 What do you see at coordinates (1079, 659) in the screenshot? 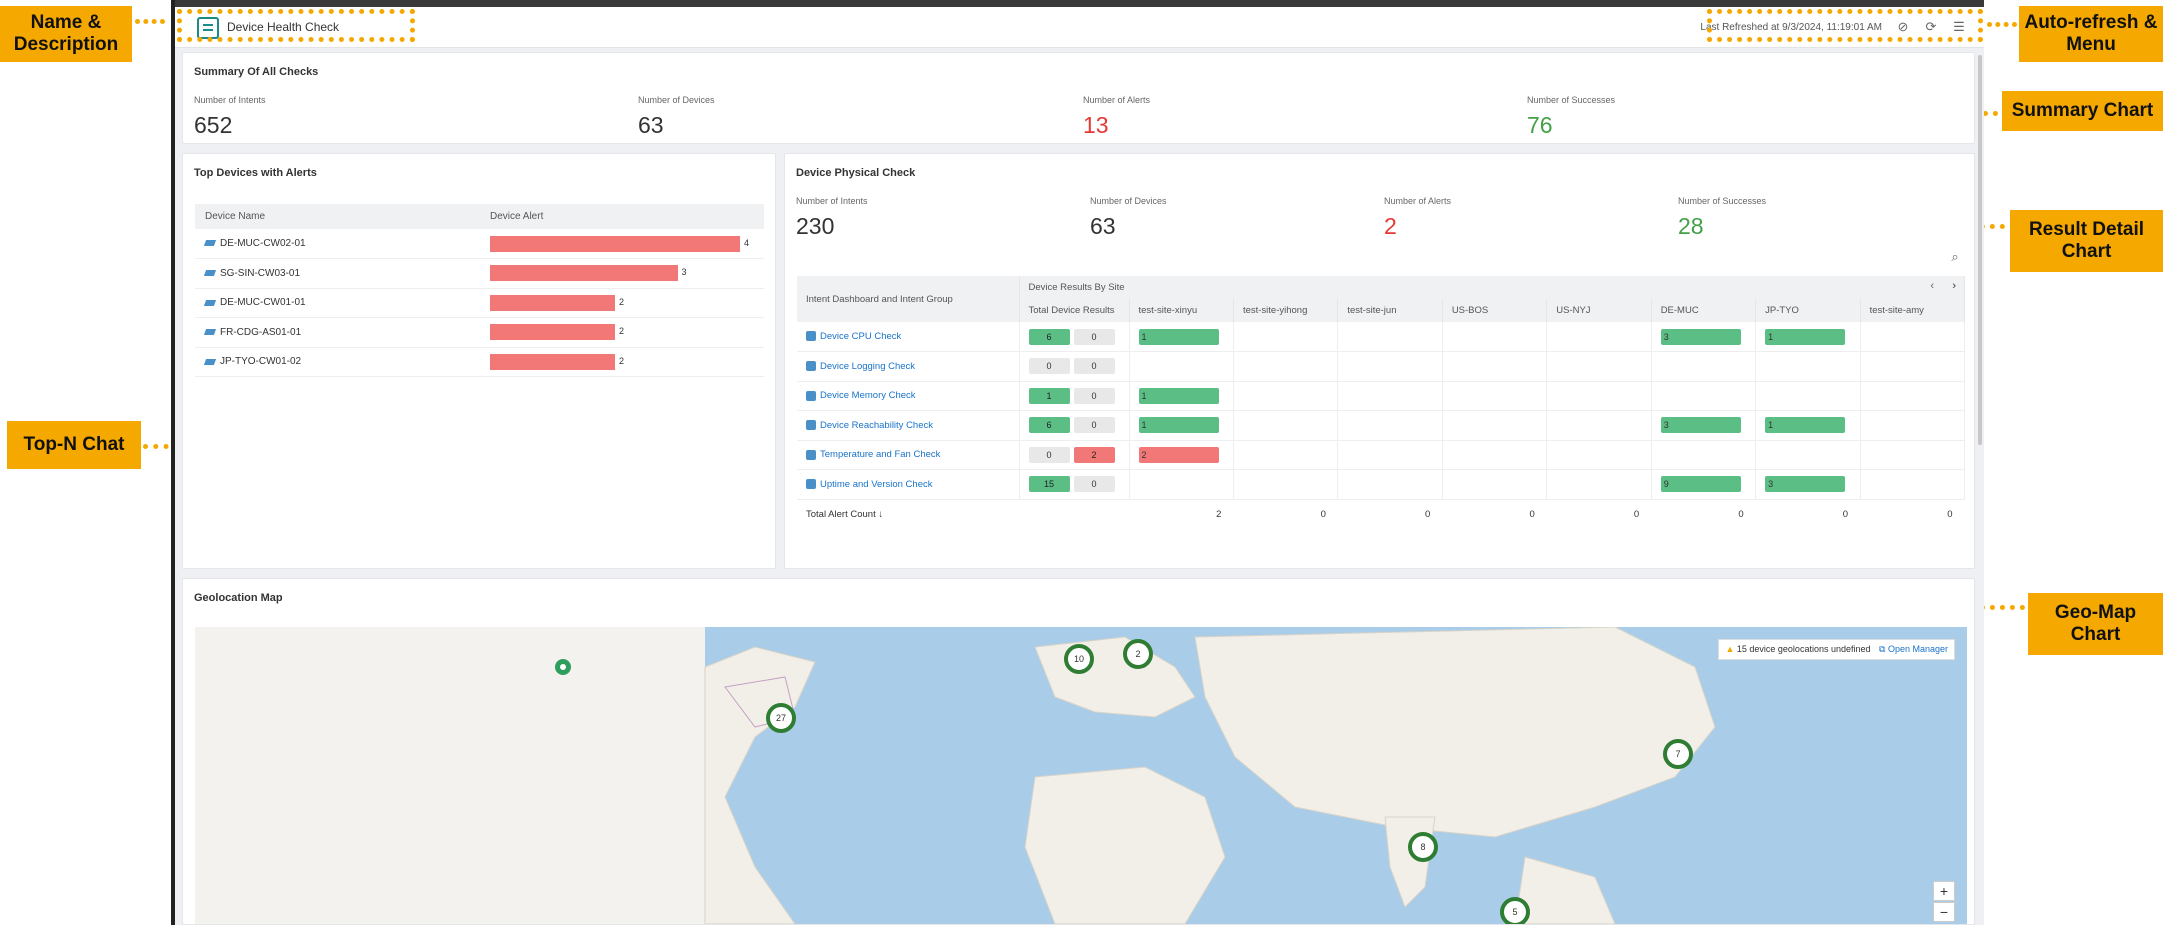
I see `map-cluster: 10` at bounding box center [1079, 659].